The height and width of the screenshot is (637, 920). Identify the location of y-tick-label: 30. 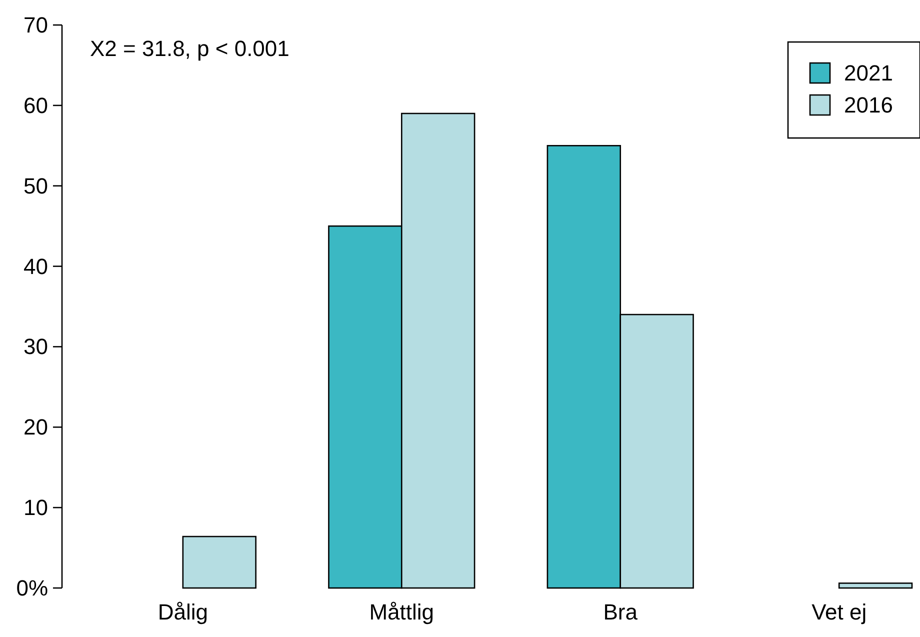
(36, 347).